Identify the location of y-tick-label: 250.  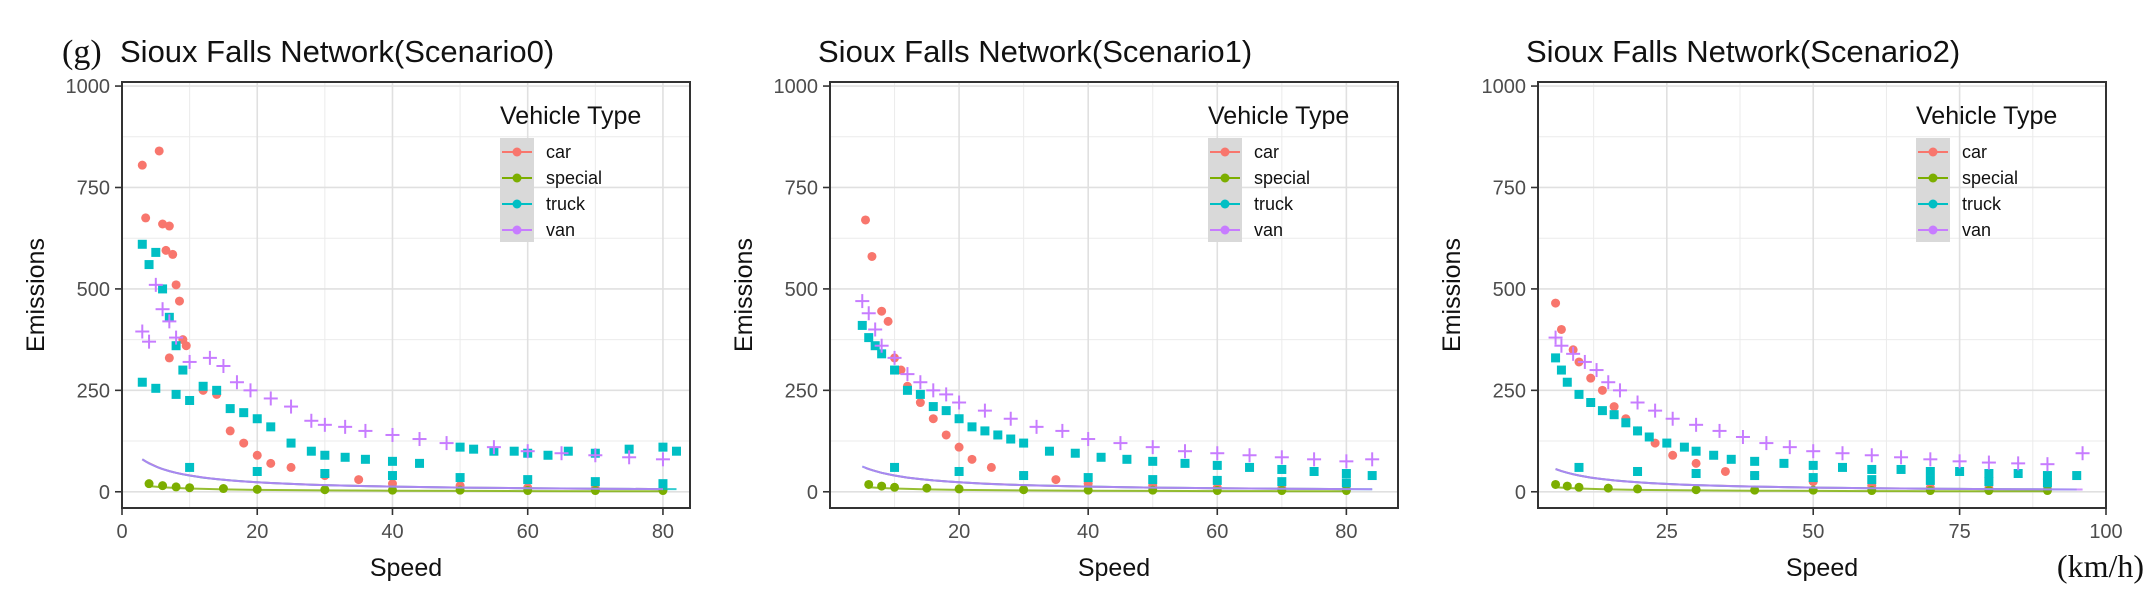
(93, 391).